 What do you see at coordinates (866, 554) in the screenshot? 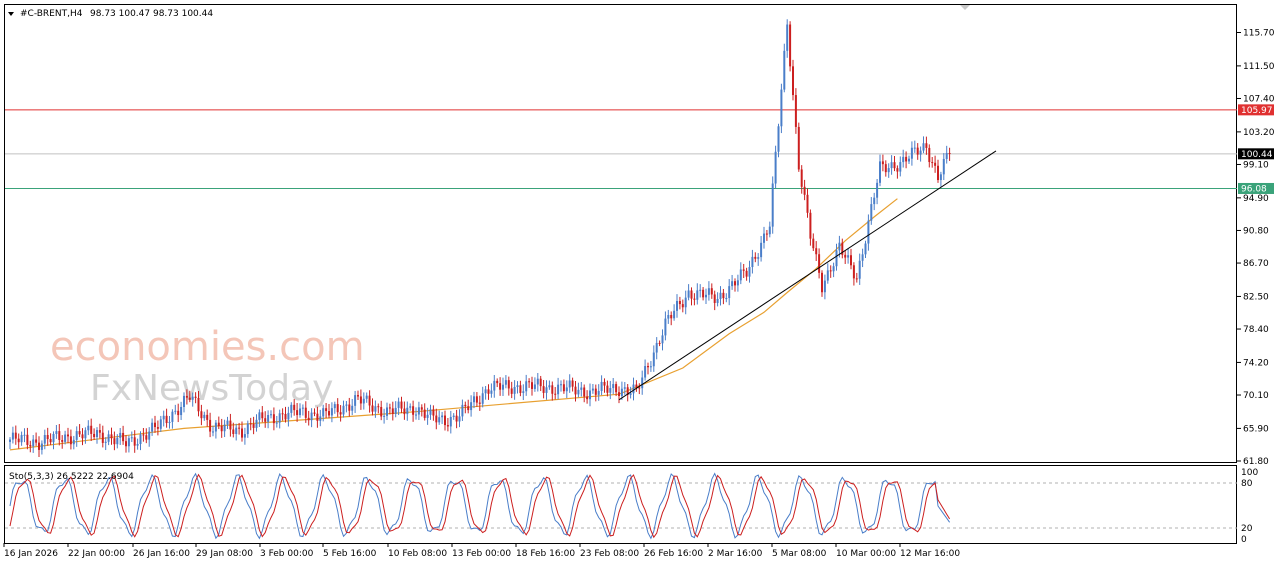
I see `time-tick-label: 10 Mar 00:00` at bounding box center [866, 554].